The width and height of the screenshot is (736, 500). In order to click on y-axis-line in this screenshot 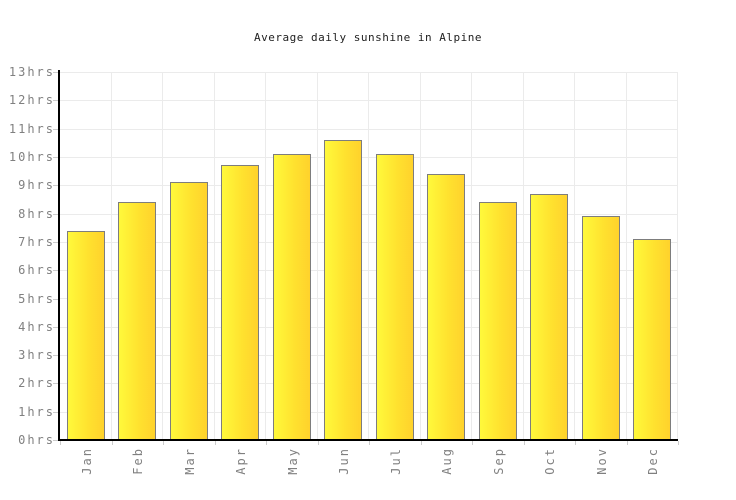, I will do `click(59, 255)`.